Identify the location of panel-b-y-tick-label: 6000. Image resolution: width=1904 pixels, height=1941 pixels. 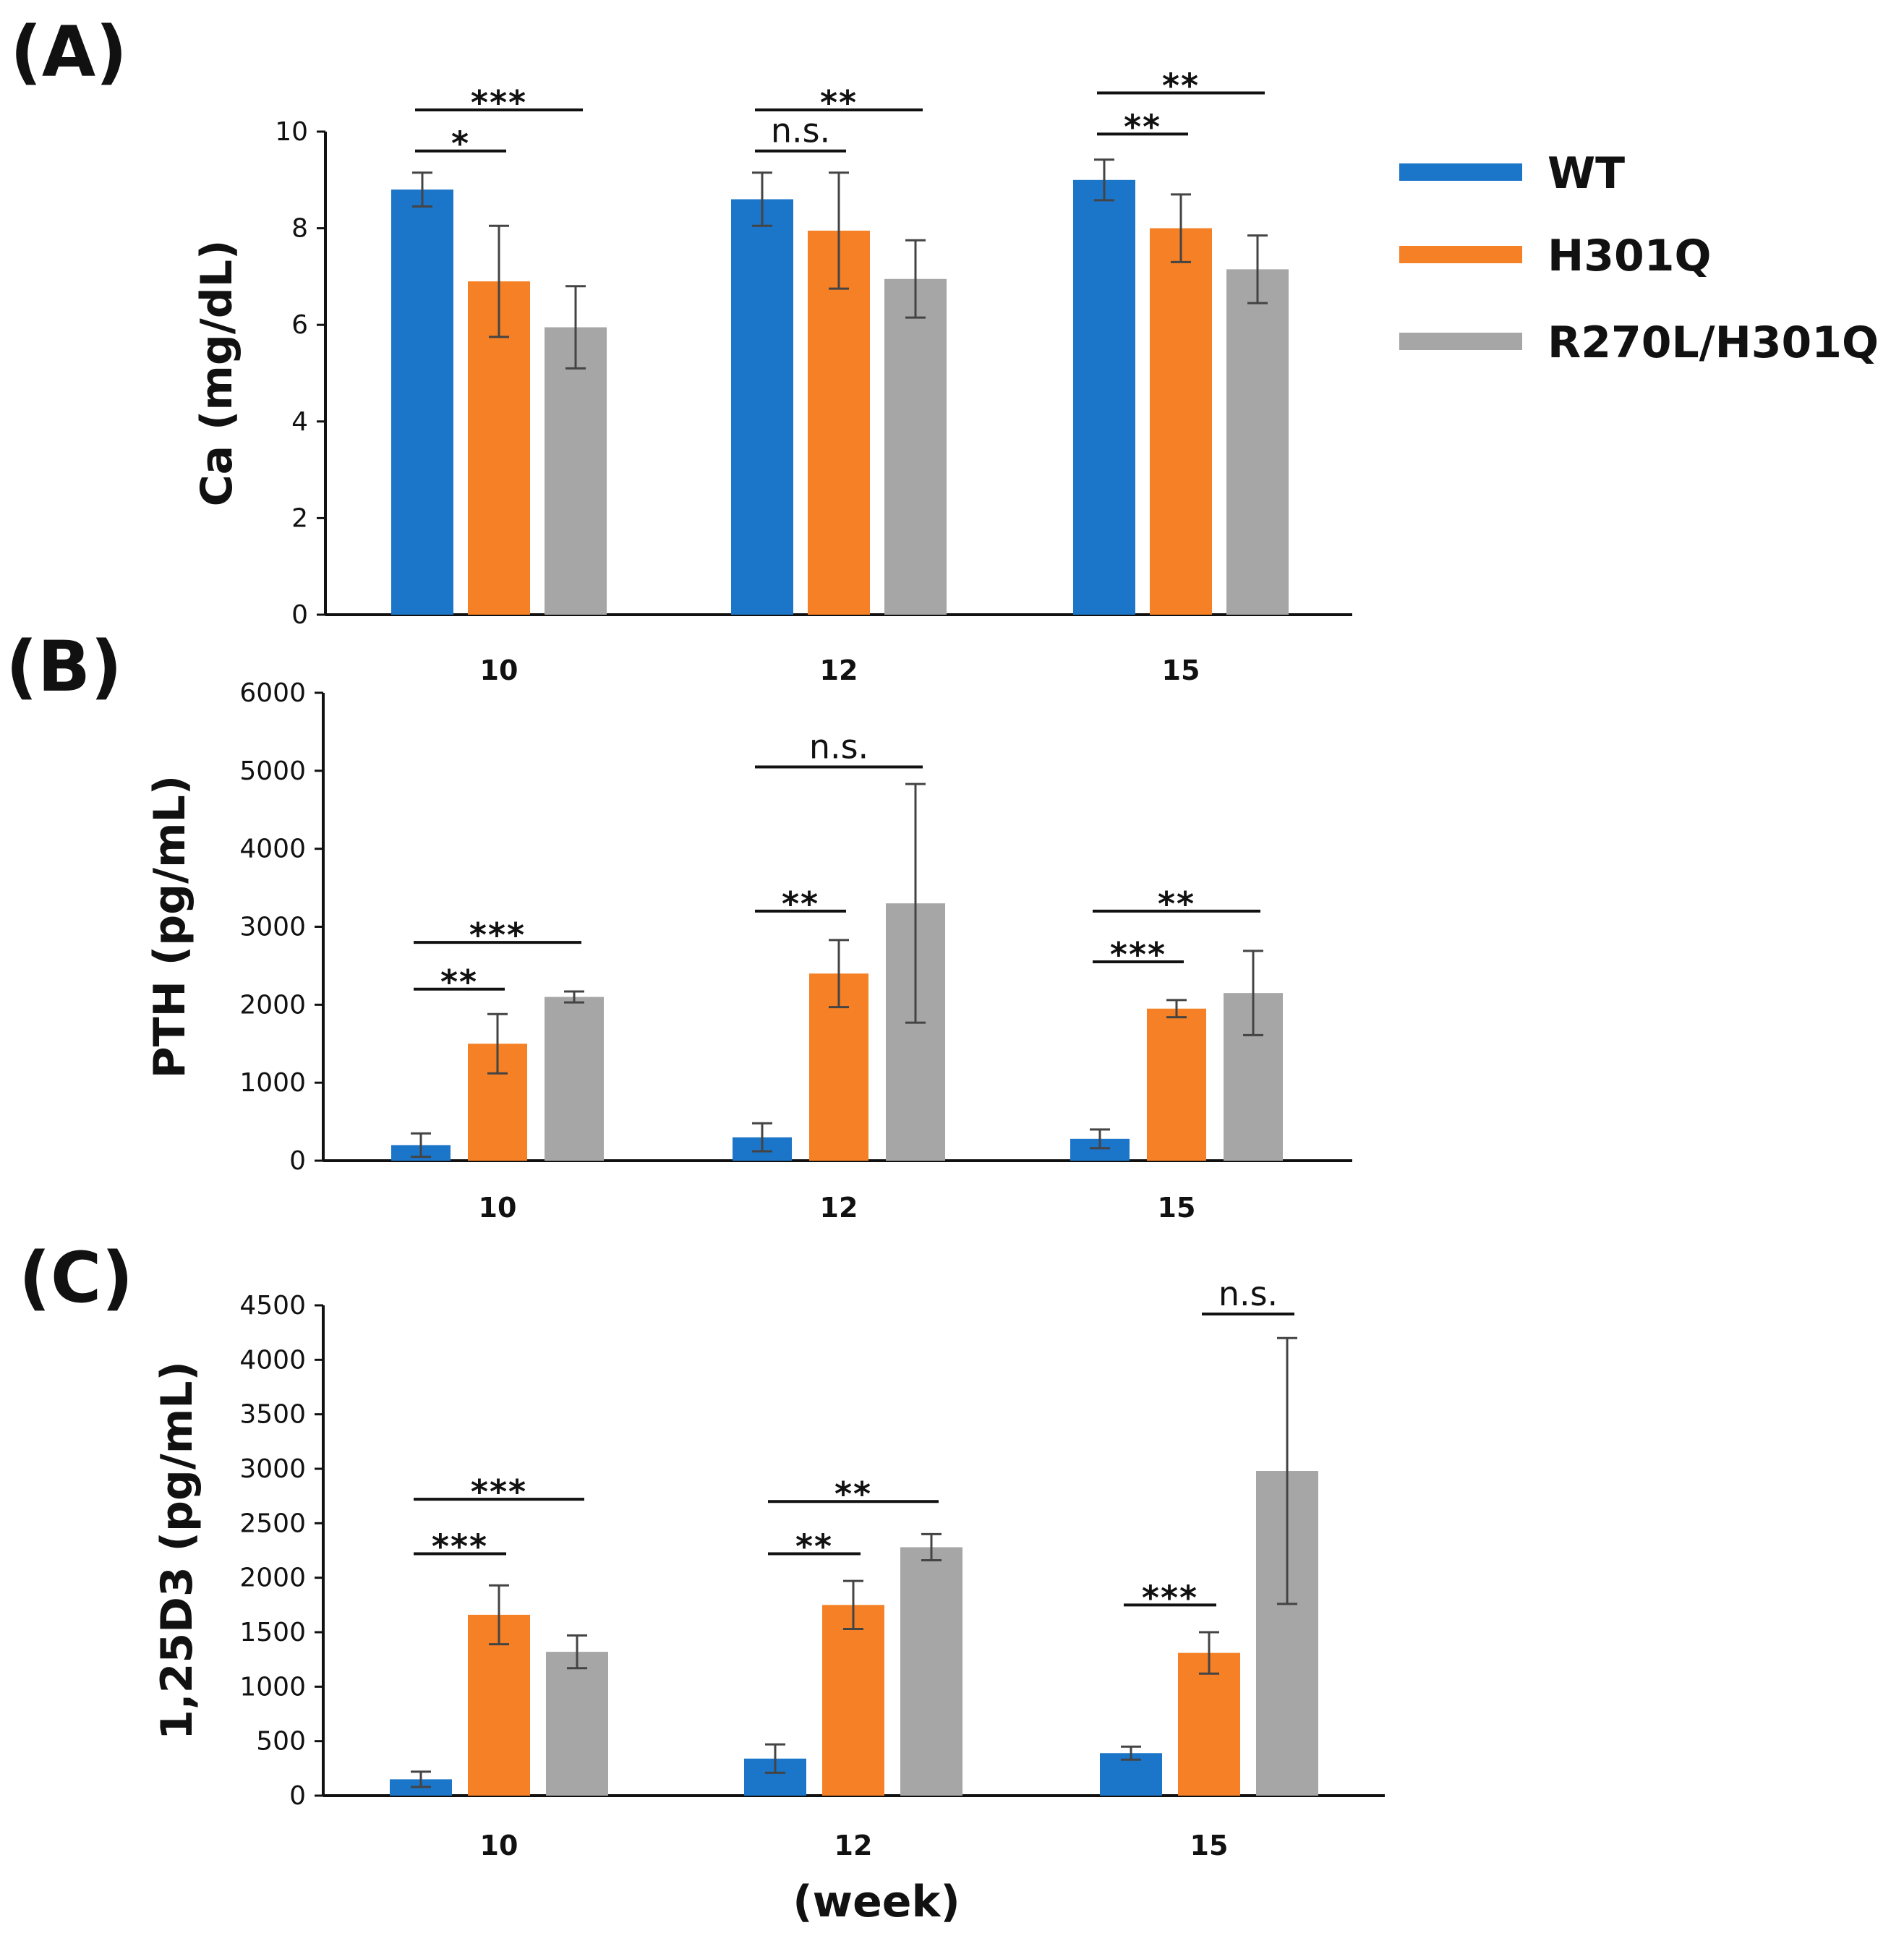
(272, 693).